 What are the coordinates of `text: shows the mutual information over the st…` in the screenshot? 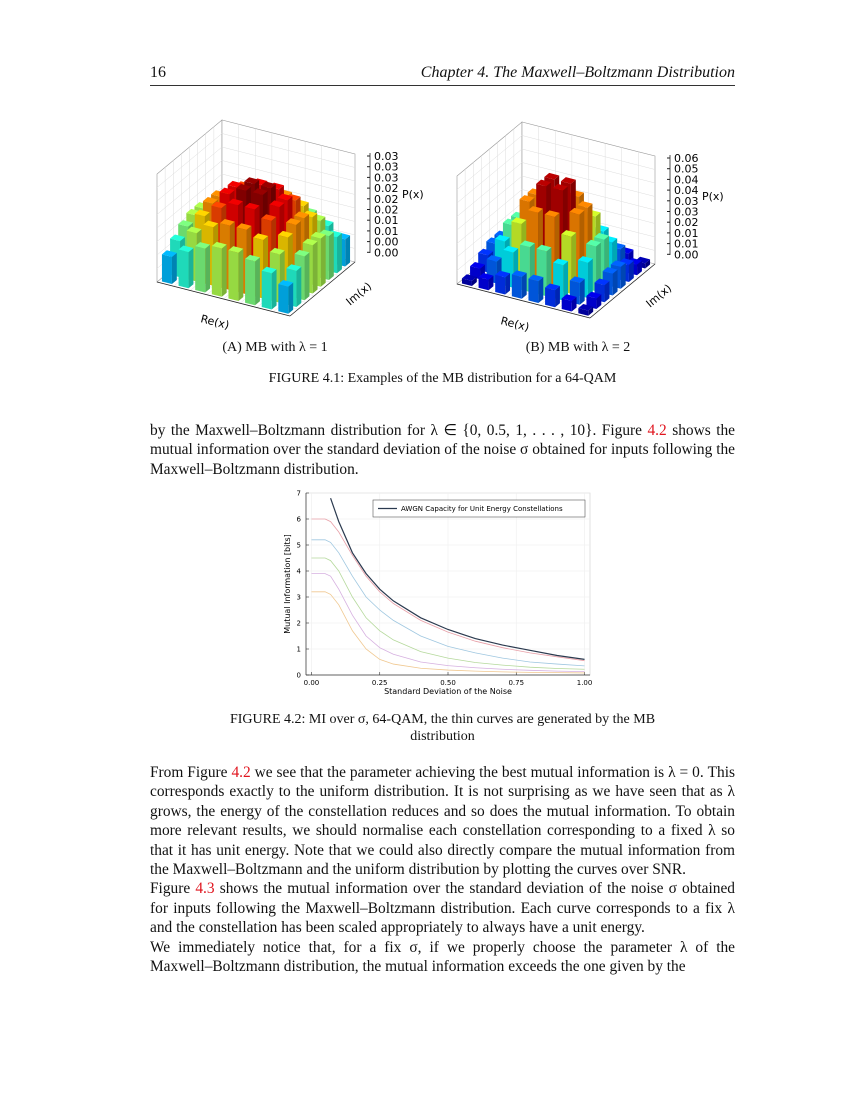 It's located at (442, 450).